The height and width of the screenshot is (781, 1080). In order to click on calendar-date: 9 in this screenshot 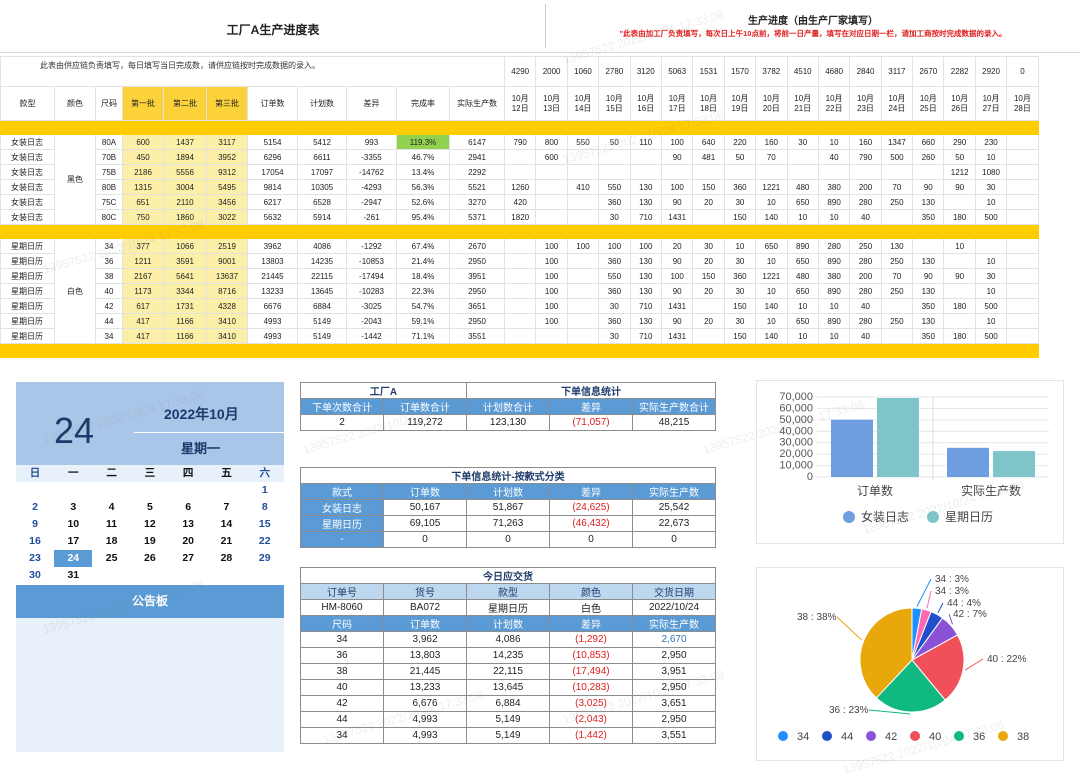, I will do `click(35, 524)`.